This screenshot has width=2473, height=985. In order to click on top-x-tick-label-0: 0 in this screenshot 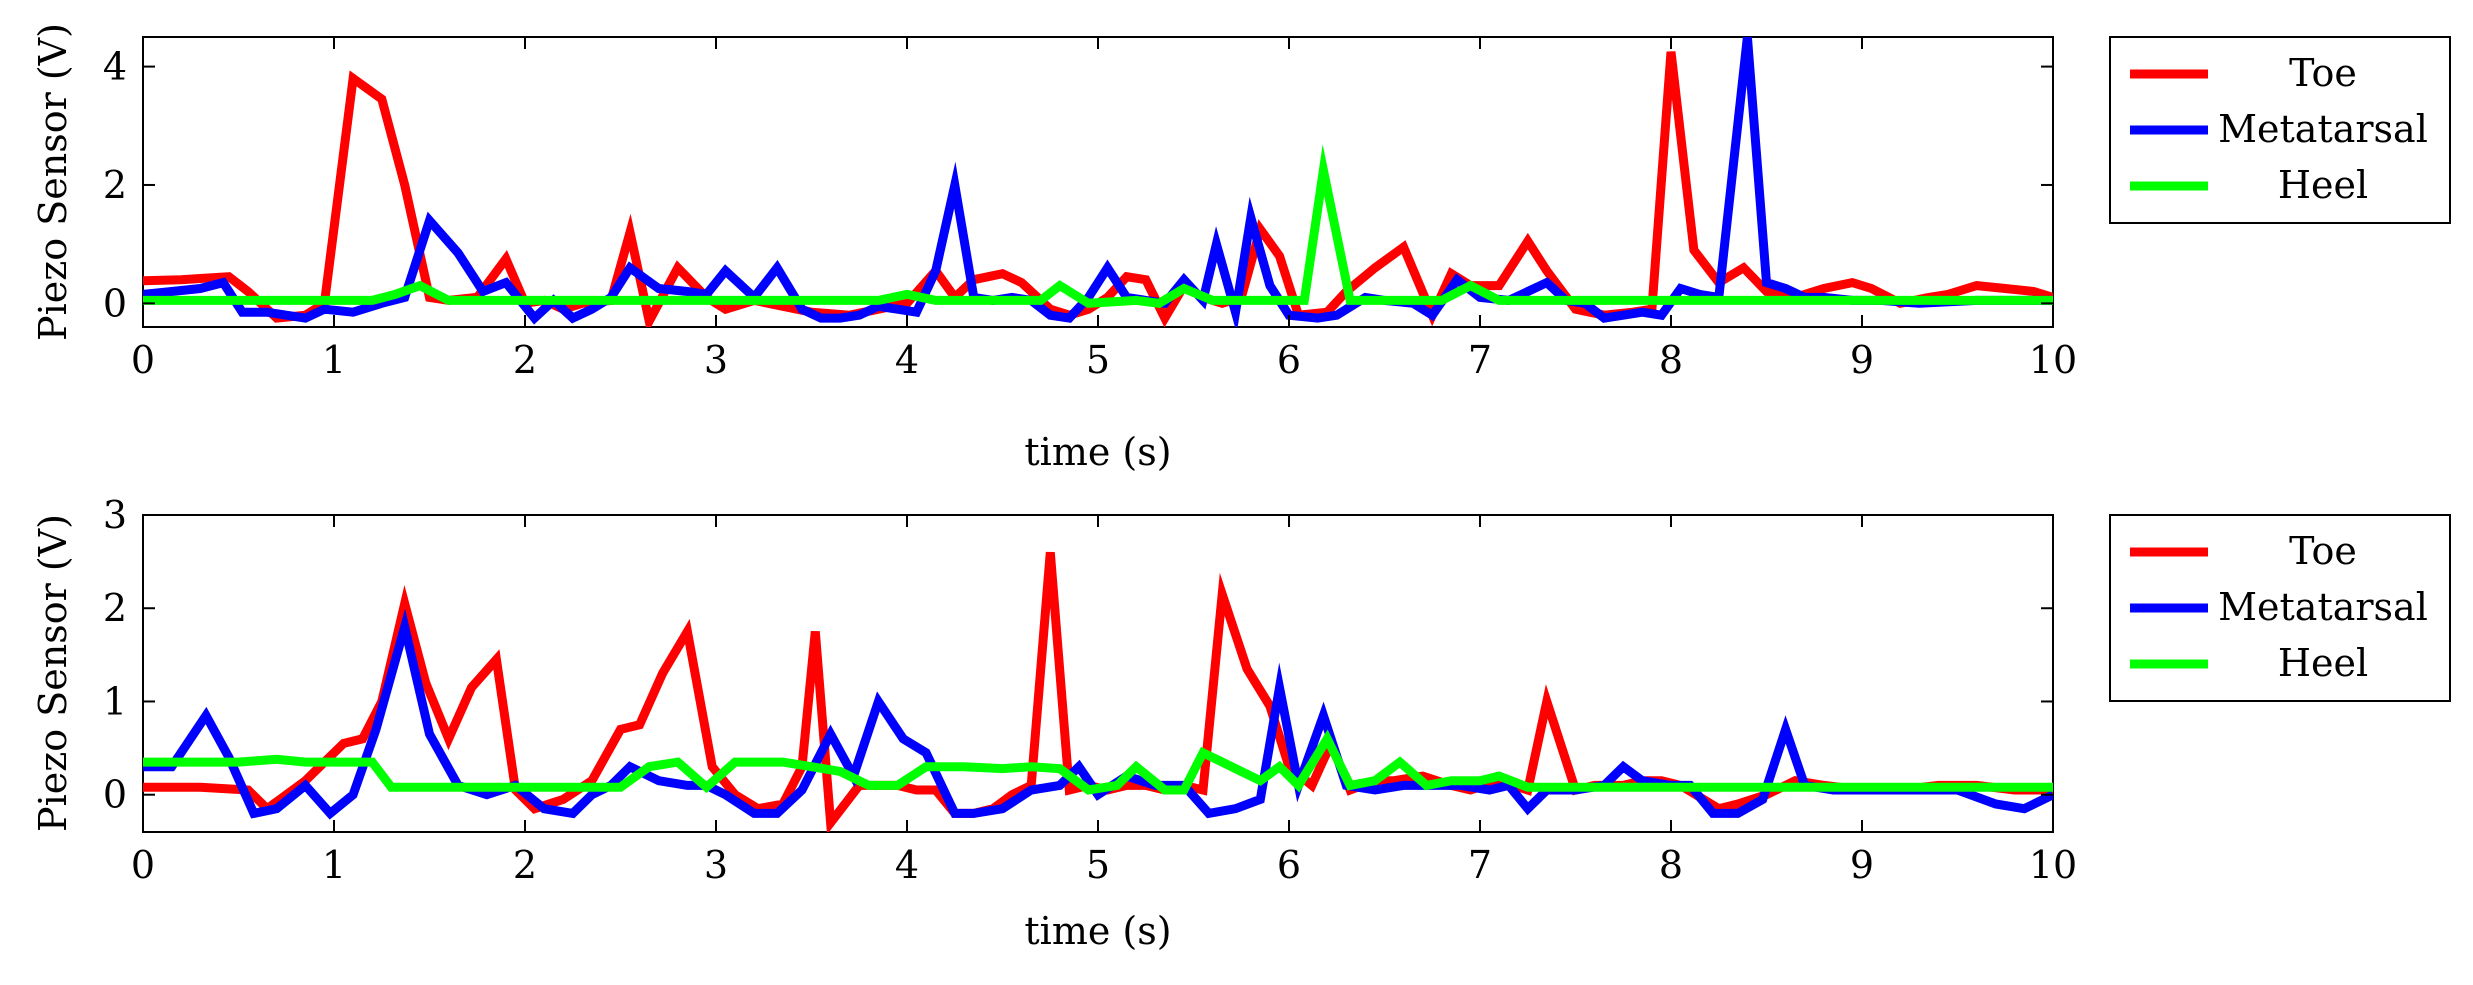, I will do `click(143, 360)`.